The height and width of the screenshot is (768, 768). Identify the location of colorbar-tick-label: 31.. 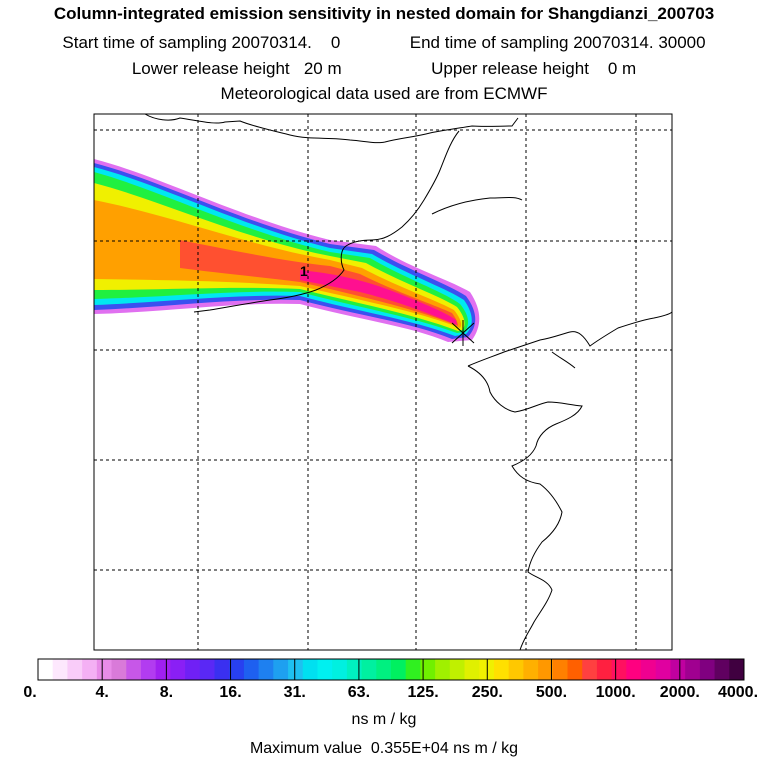
(294, 692).